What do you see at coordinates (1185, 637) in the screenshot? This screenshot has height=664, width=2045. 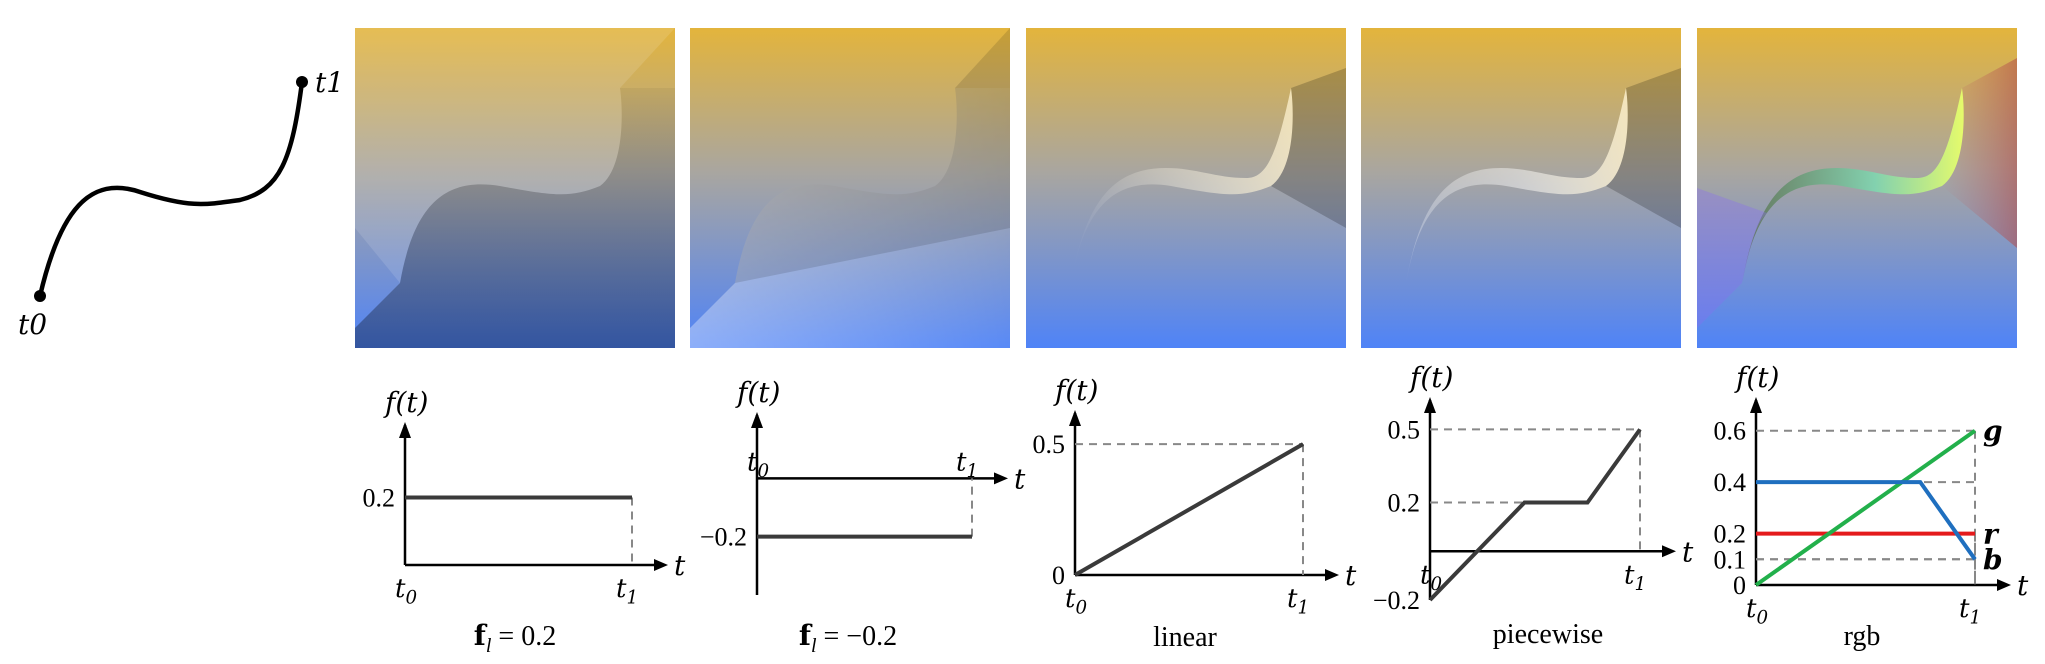 I see `graph-caption: linear` at bounding box center [1185, 637].